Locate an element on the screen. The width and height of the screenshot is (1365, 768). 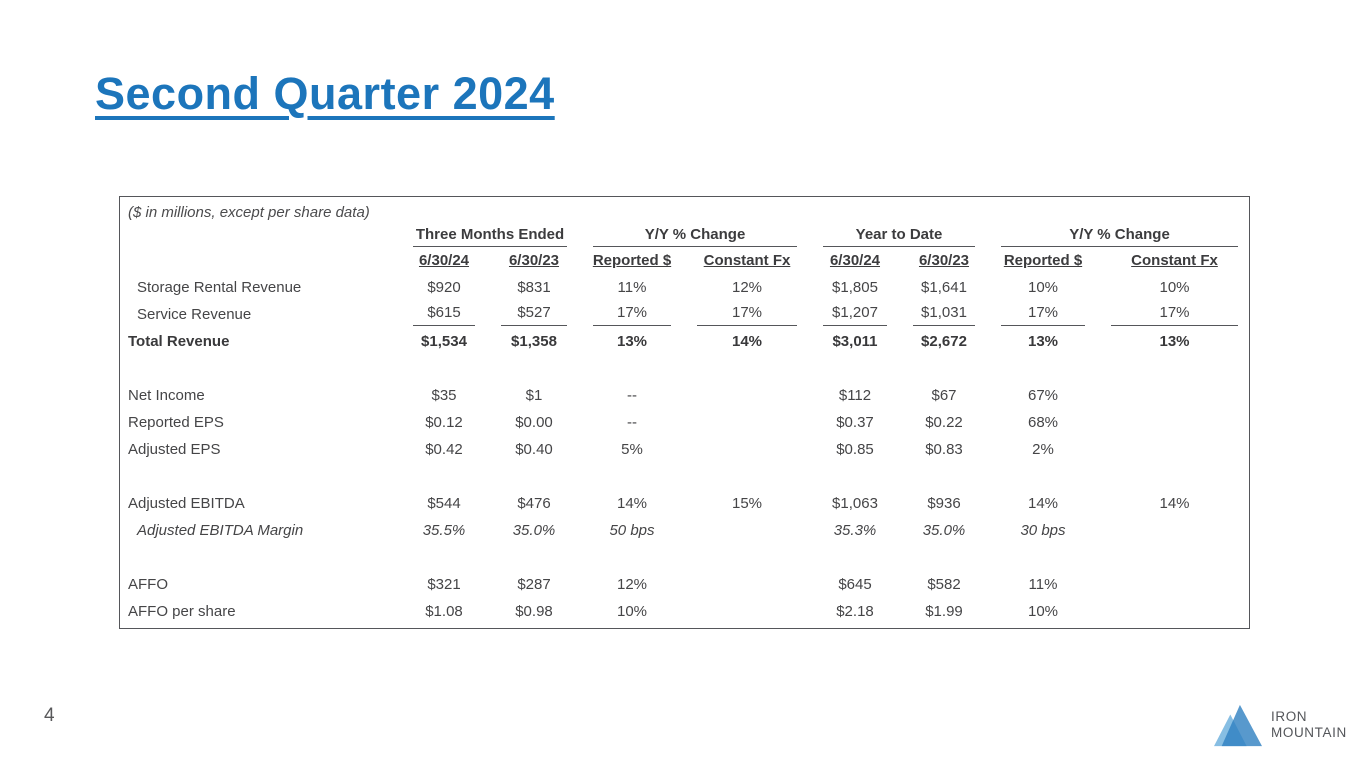
table-cell: $1,207 is located at coordinates (855, 314).